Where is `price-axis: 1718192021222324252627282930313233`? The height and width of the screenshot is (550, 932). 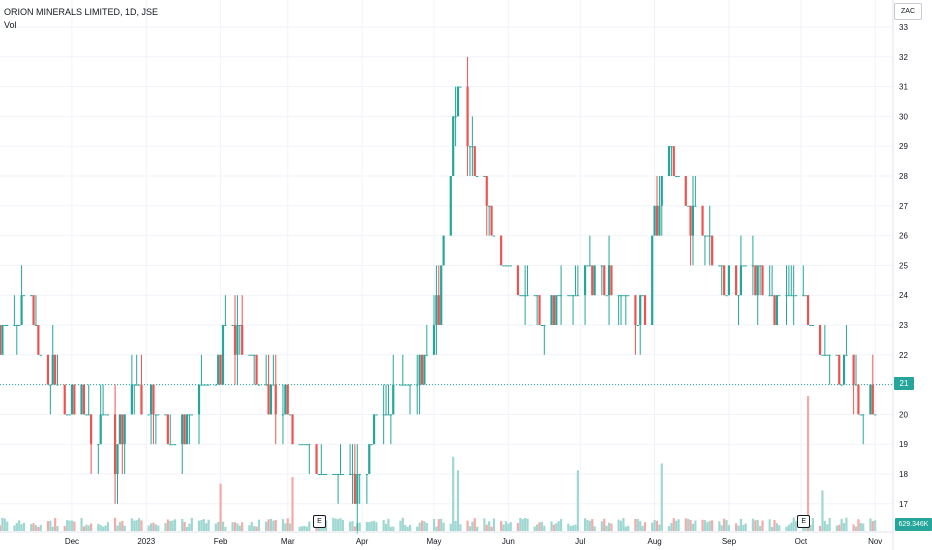
price-axis: 1718192021222324252627282930313233 is located at coordinates (903, 266).